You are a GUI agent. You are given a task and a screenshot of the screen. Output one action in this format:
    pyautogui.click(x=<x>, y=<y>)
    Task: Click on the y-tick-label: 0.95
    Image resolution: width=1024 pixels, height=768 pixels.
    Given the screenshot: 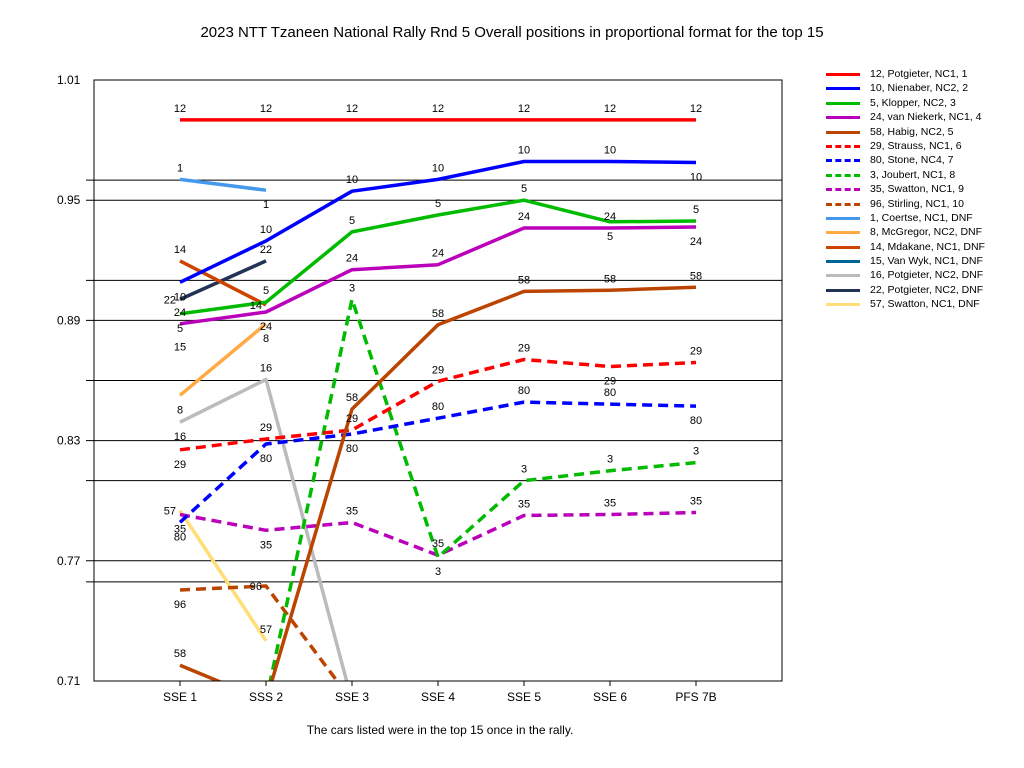 What is the action you would take?
    pyautogui.click(x=69, y=200)
    